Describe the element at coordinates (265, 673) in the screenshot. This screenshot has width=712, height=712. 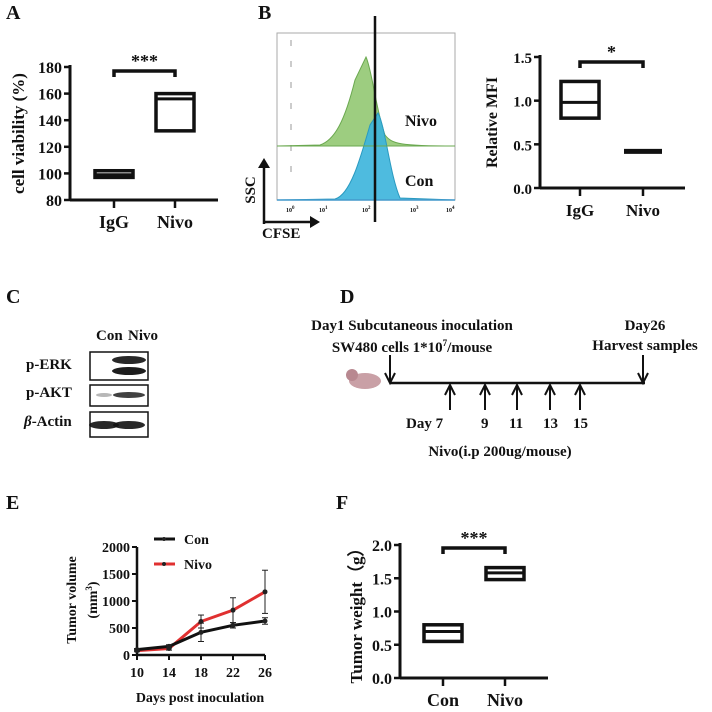
I see `x-tick-label: 26` at that location.